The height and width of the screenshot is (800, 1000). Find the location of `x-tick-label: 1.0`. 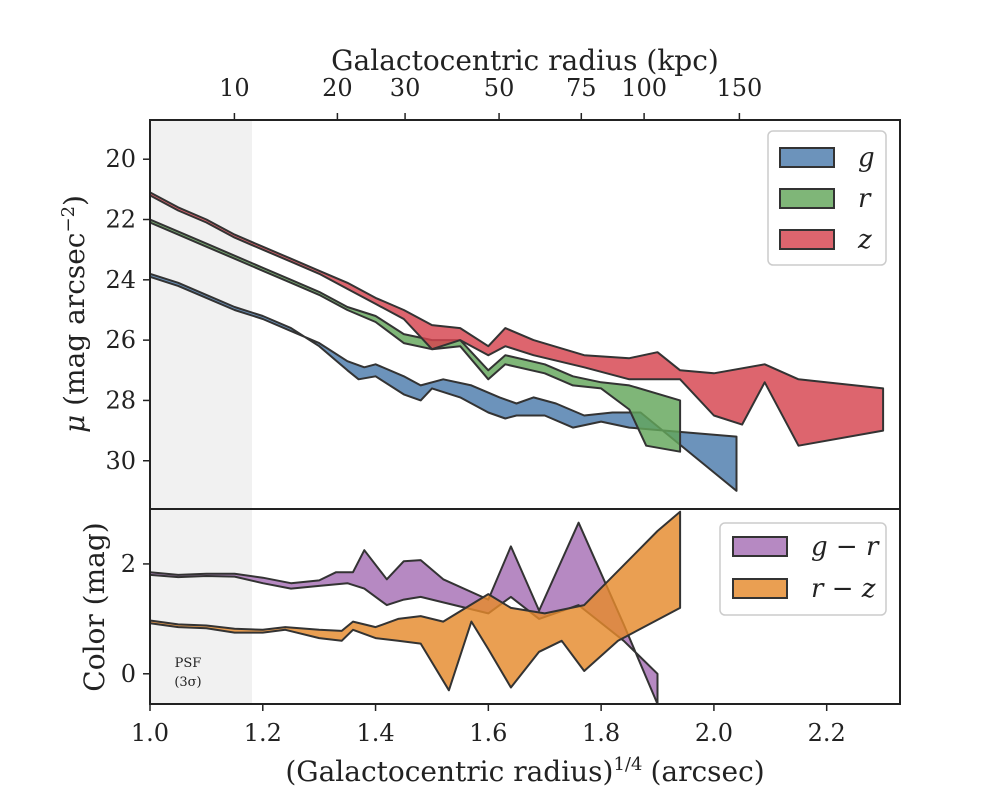

x-tick-label: 1.0 is located at coordinates (150, 733).